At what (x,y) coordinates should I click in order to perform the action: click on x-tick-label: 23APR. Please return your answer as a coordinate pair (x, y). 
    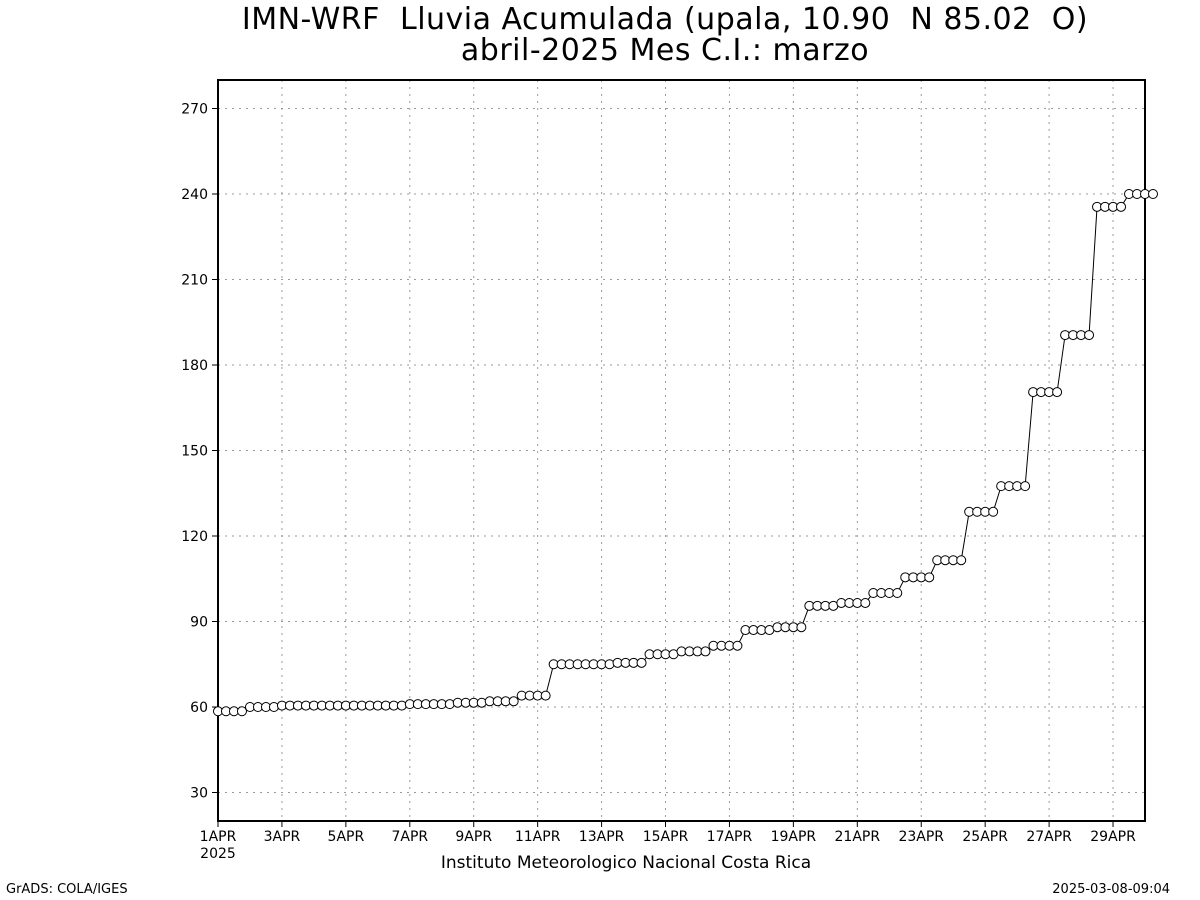
    Looking at the image, I should click on (921, 837).